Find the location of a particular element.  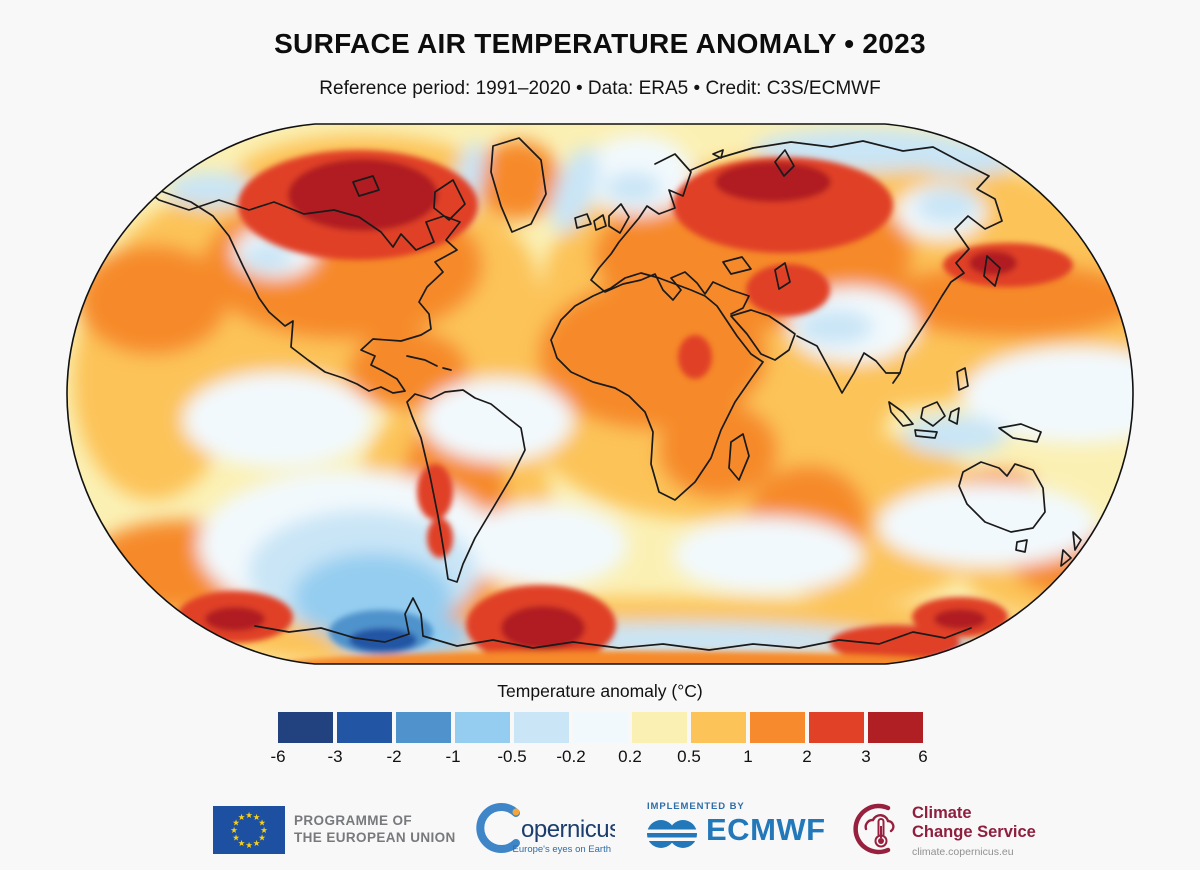

anomaly-region-weddell-extreme is located at coordinates (543, 628).